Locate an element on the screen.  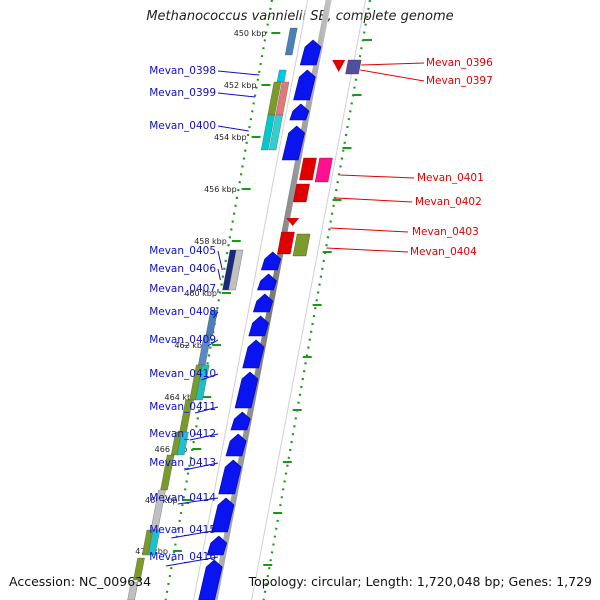
tick-label: 462 kbp is located at coordinates (190, 345).